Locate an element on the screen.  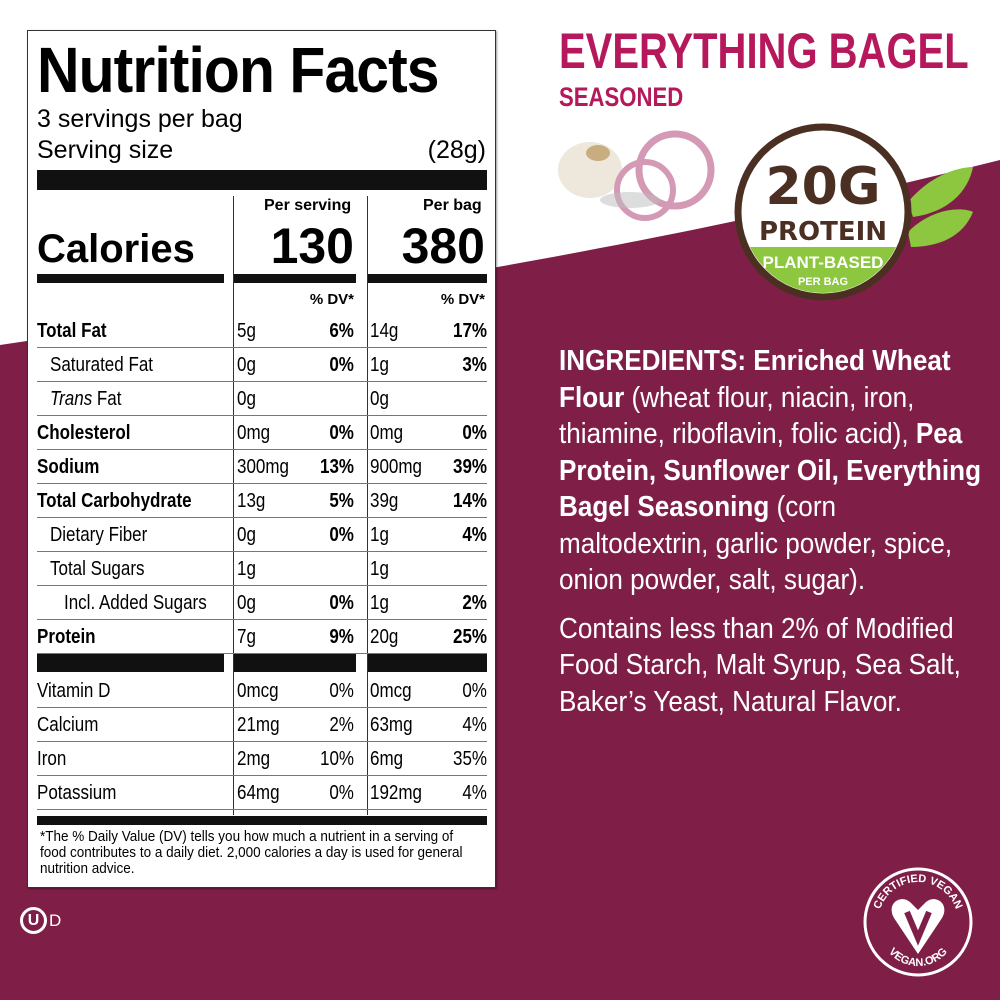
nutrient-row: Protein 7g 9% 20g 25% is located at coordinates (262, 637).